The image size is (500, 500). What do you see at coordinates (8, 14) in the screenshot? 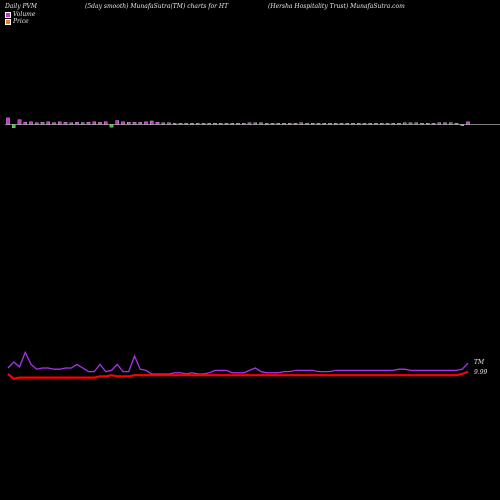
I see `legend-volume-swatch` at bounding box center [8, 14].